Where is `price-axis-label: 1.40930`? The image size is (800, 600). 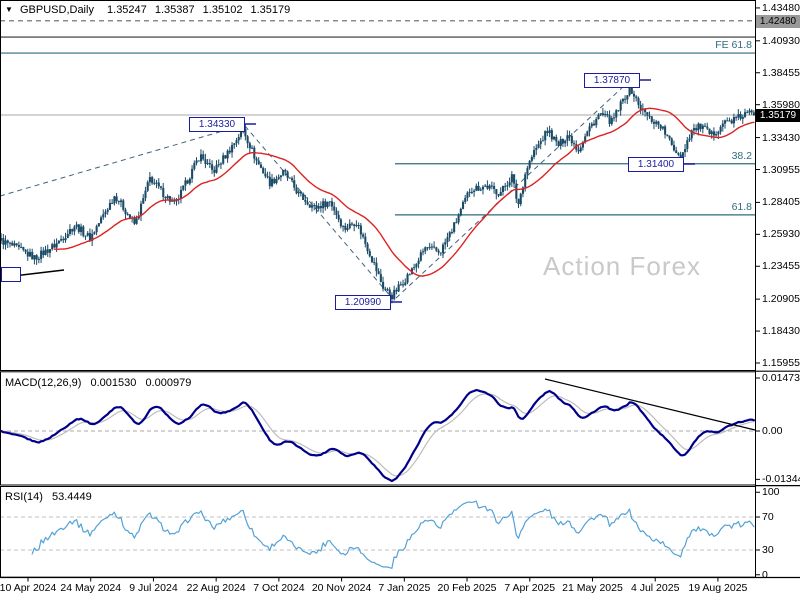
price-axis-label: 1.40930 is located at coordinates (781, 40).